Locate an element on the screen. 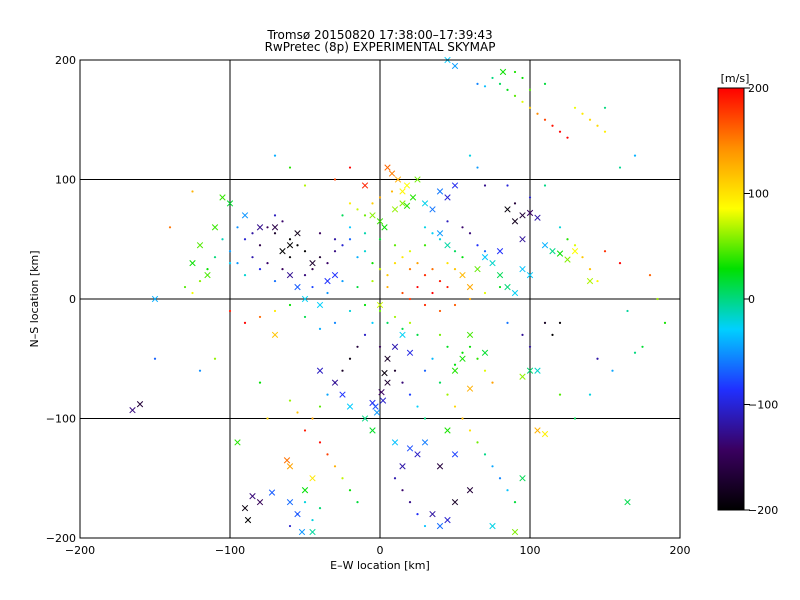 The image size is (800, 600). y-tick-label: 200 is located at coordinates (65, 60).